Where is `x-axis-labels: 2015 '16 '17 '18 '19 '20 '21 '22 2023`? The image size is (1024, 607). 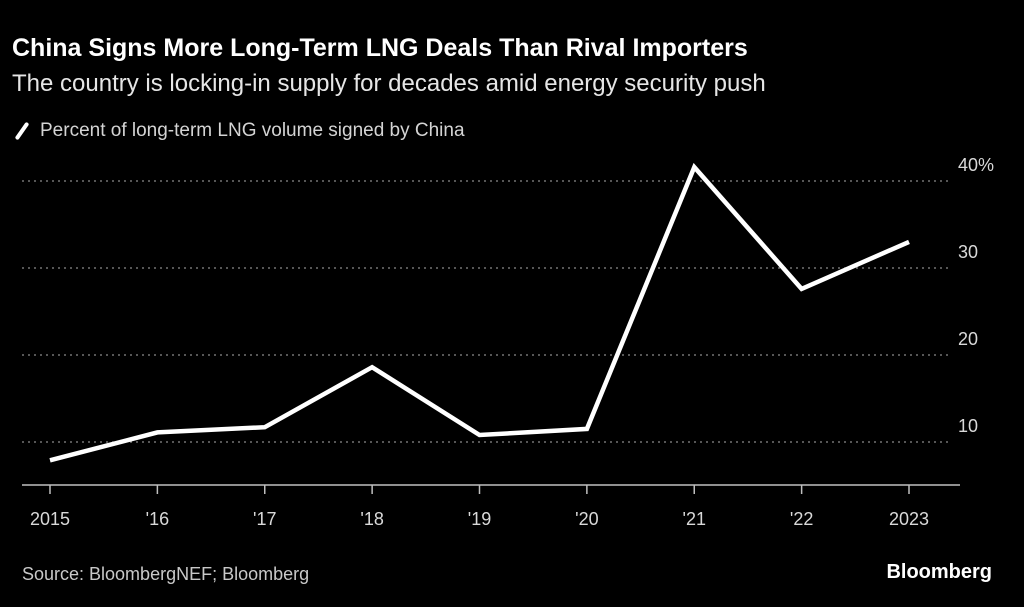
x-axis-labels: 2015 '16 '17 '18 '19 '20 '21 '22 2023 is located at coordinates (479, 519).